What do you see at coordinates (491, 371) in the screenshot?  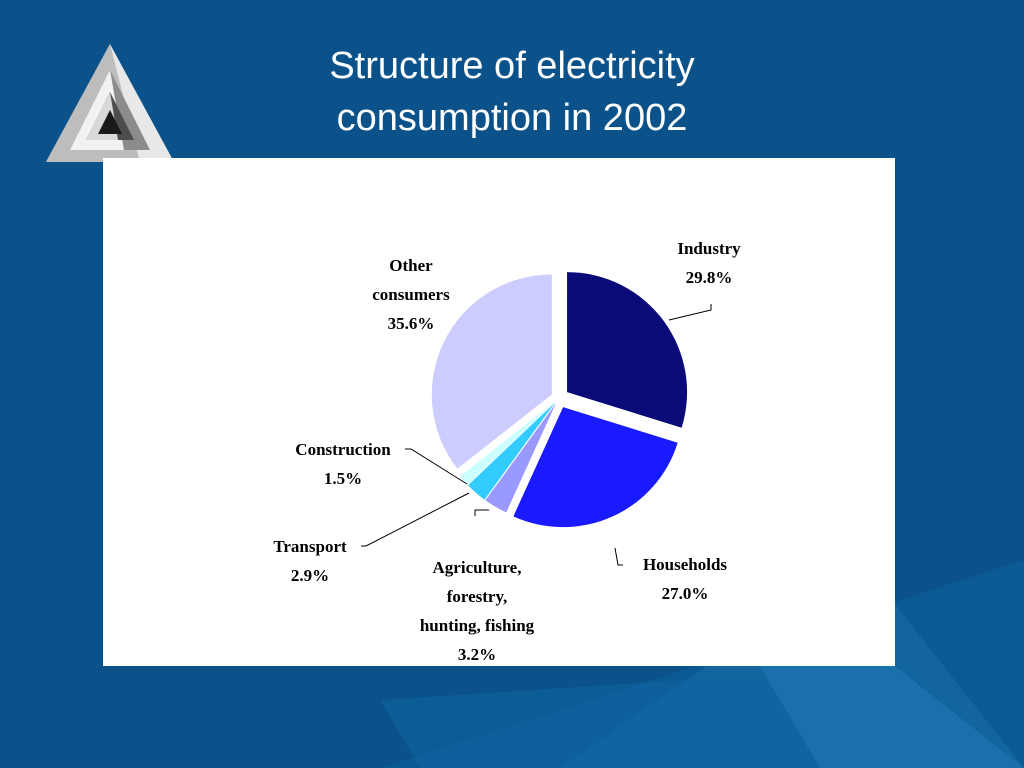 I see `pie-slice-other` at bounding box center [491, 371].